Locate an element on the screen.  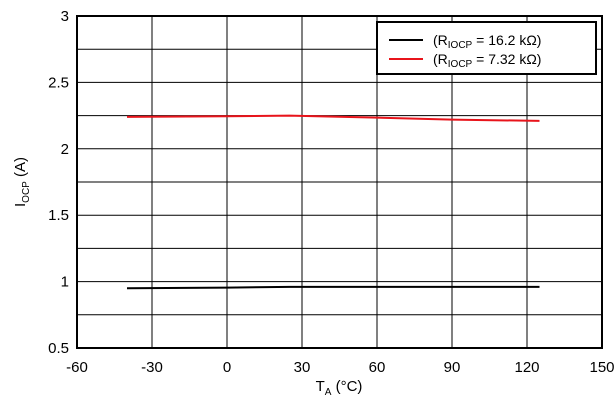
y-tick-label: 1.5 is located at coordinates (58, 215).